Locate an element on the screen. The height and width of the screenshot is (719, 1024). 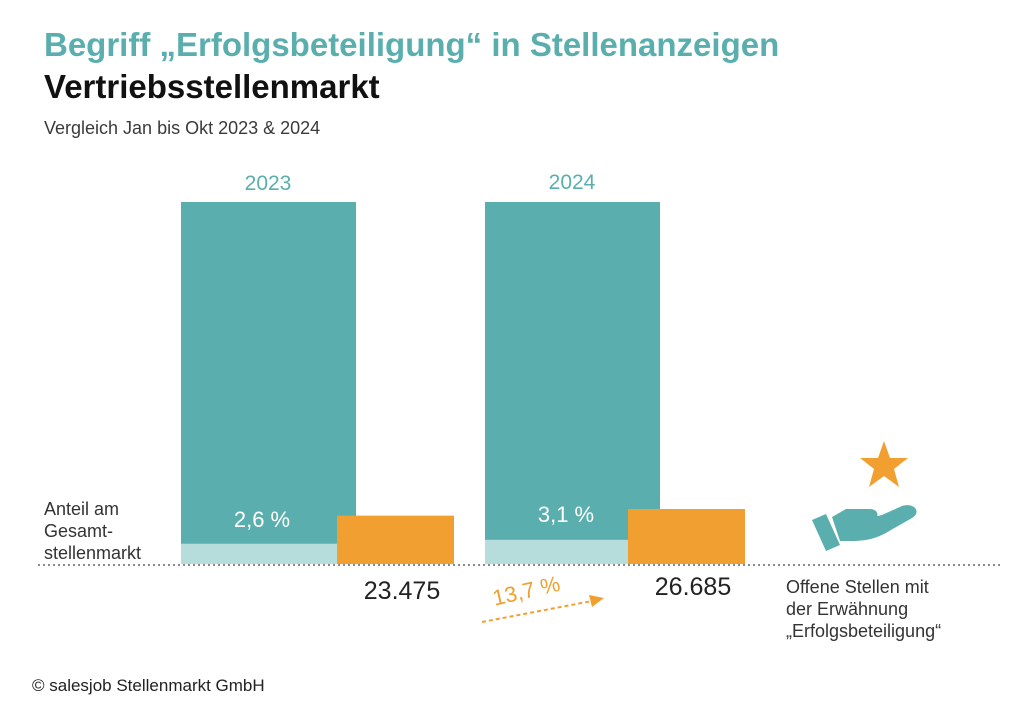
chart-title-line2: Vertriebsstellenmarkt is located at coordinates (212, 86).